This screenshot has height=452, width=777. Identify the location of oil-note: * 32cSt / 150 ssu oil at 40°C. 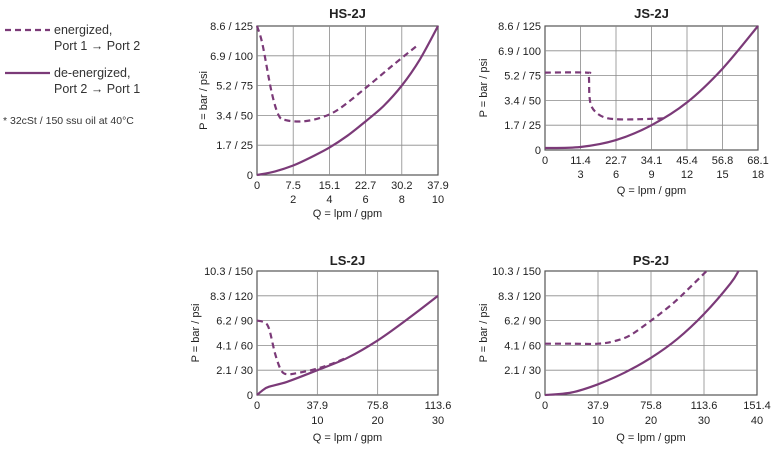
(68, 121).